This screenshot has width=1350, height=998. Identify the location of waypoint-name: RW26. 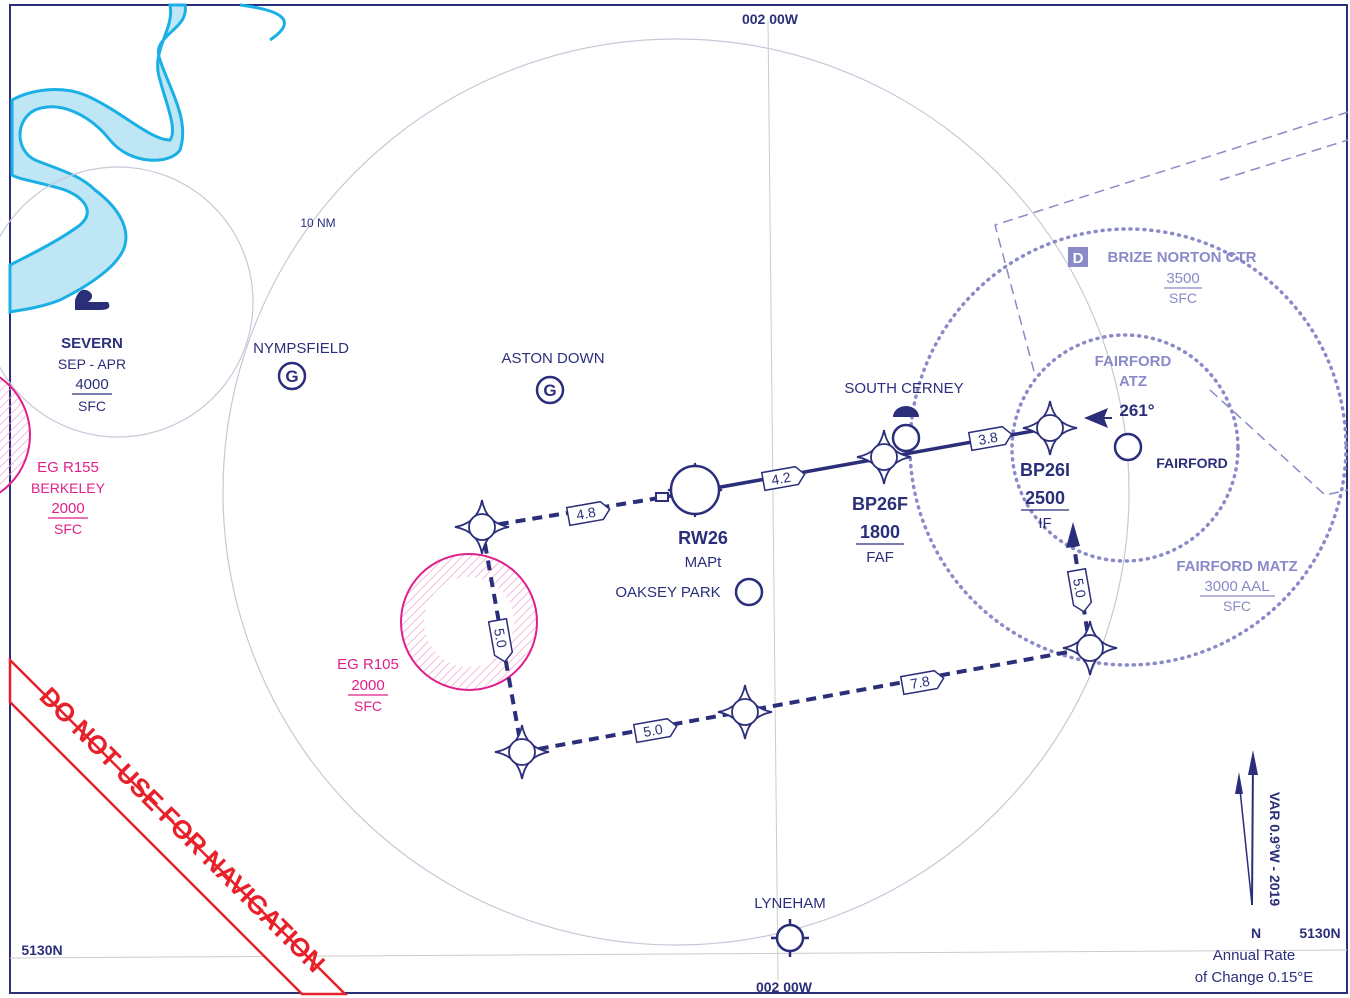
(703, 538).